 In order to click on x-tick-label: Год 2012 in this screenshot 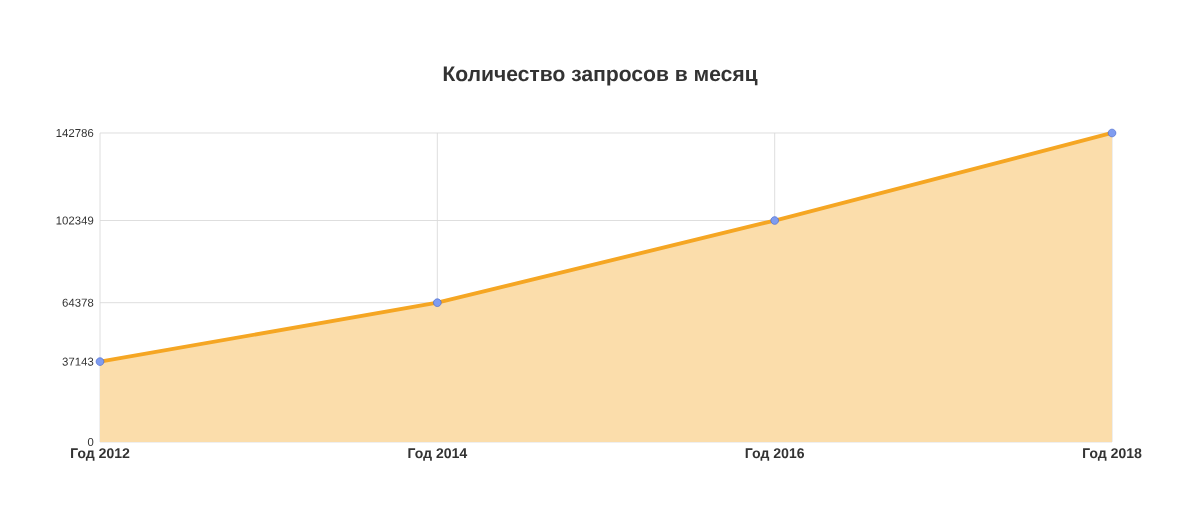, I will do `click(100, 454)`.